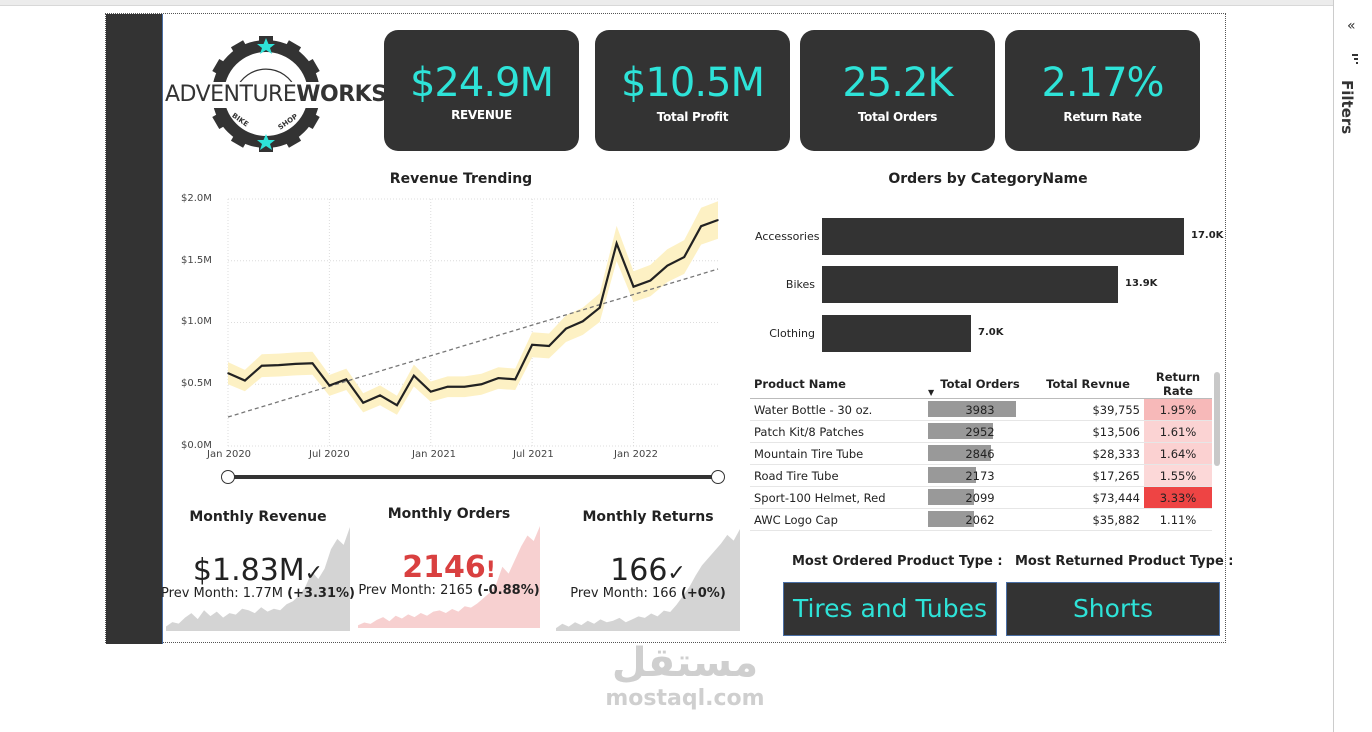  What do you see at coordinates (228, 477) in the screenshot?
I see `slider-handle-left` at bounding box center [228, 477].